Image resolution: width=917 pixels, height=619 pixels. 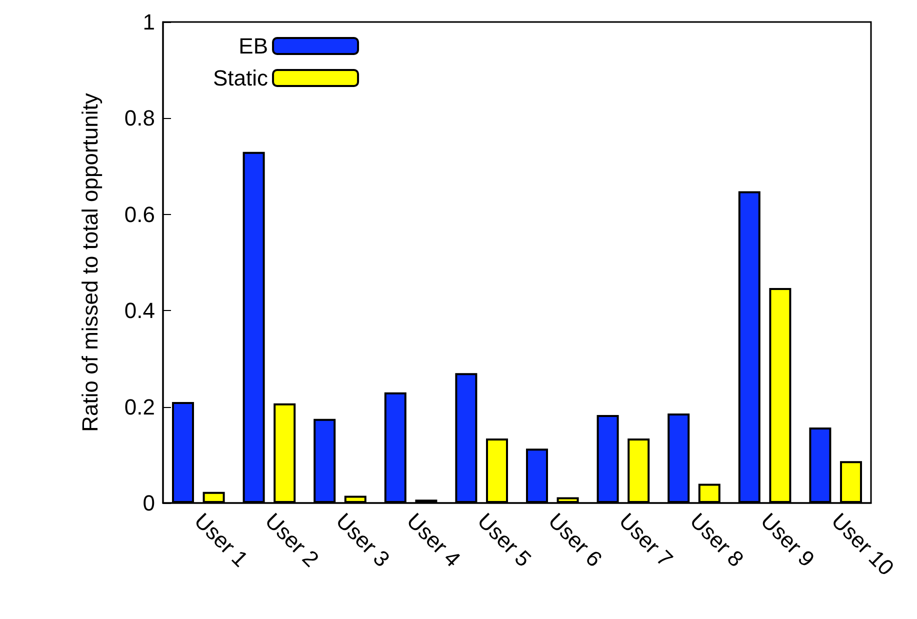 I want to click on legend-label: Static, so click(x=240, y=78).